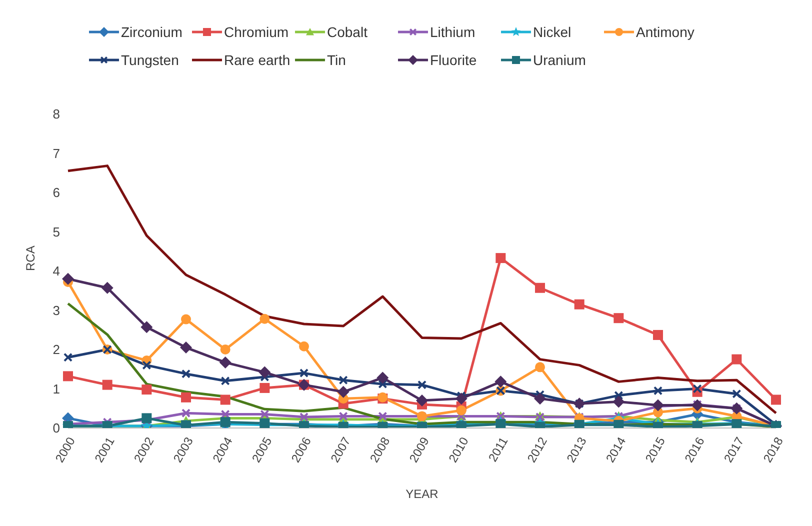 The width and height of the screenshot is (812, 526). What do you see at coordinates (56, 192) in the screenshot?
I see `y-tick-label: 6` at bounding box center [56, 192].